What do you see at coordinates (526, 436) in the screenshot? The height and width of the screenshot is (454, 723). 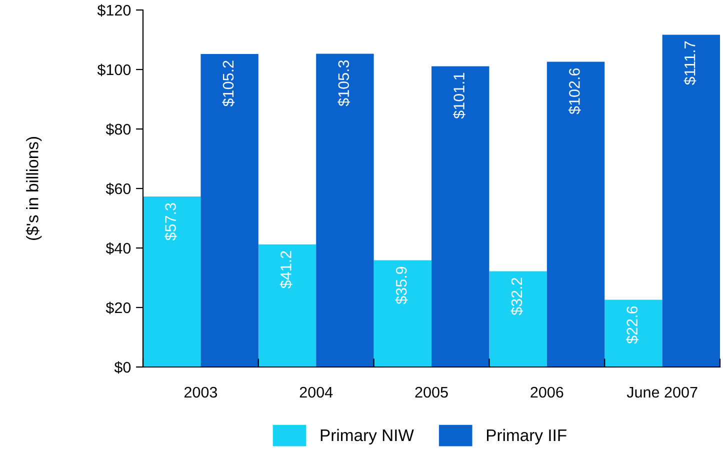 I see `legend-label: Primary IIF` at bounding box center [526, 436].